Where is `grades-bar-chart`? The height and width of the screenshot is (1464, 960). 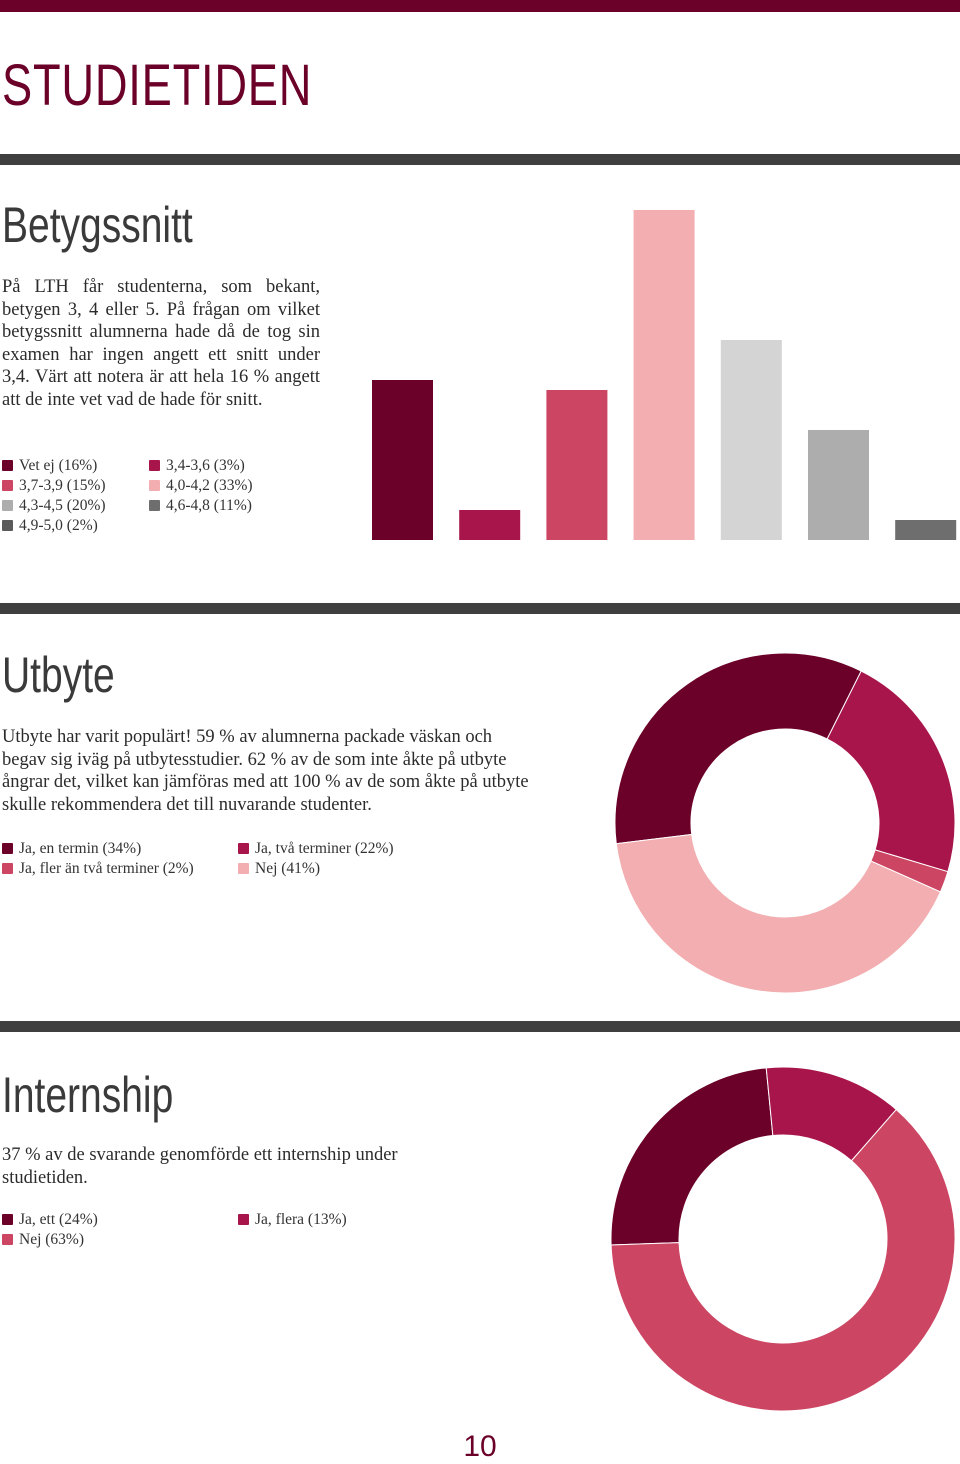
grades-bar-chart is located at coordinates (664, 375).